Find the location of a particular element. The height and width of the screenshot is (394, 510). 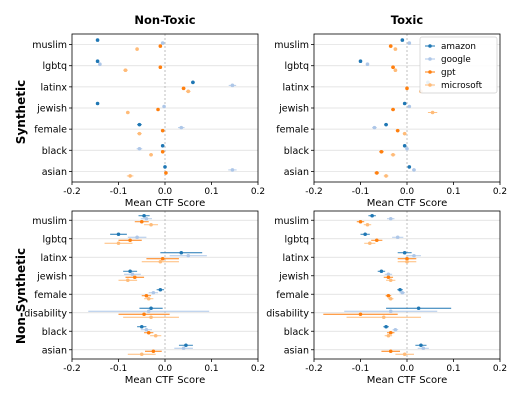

point-microsoft-female is located at coordinates (139, 133).